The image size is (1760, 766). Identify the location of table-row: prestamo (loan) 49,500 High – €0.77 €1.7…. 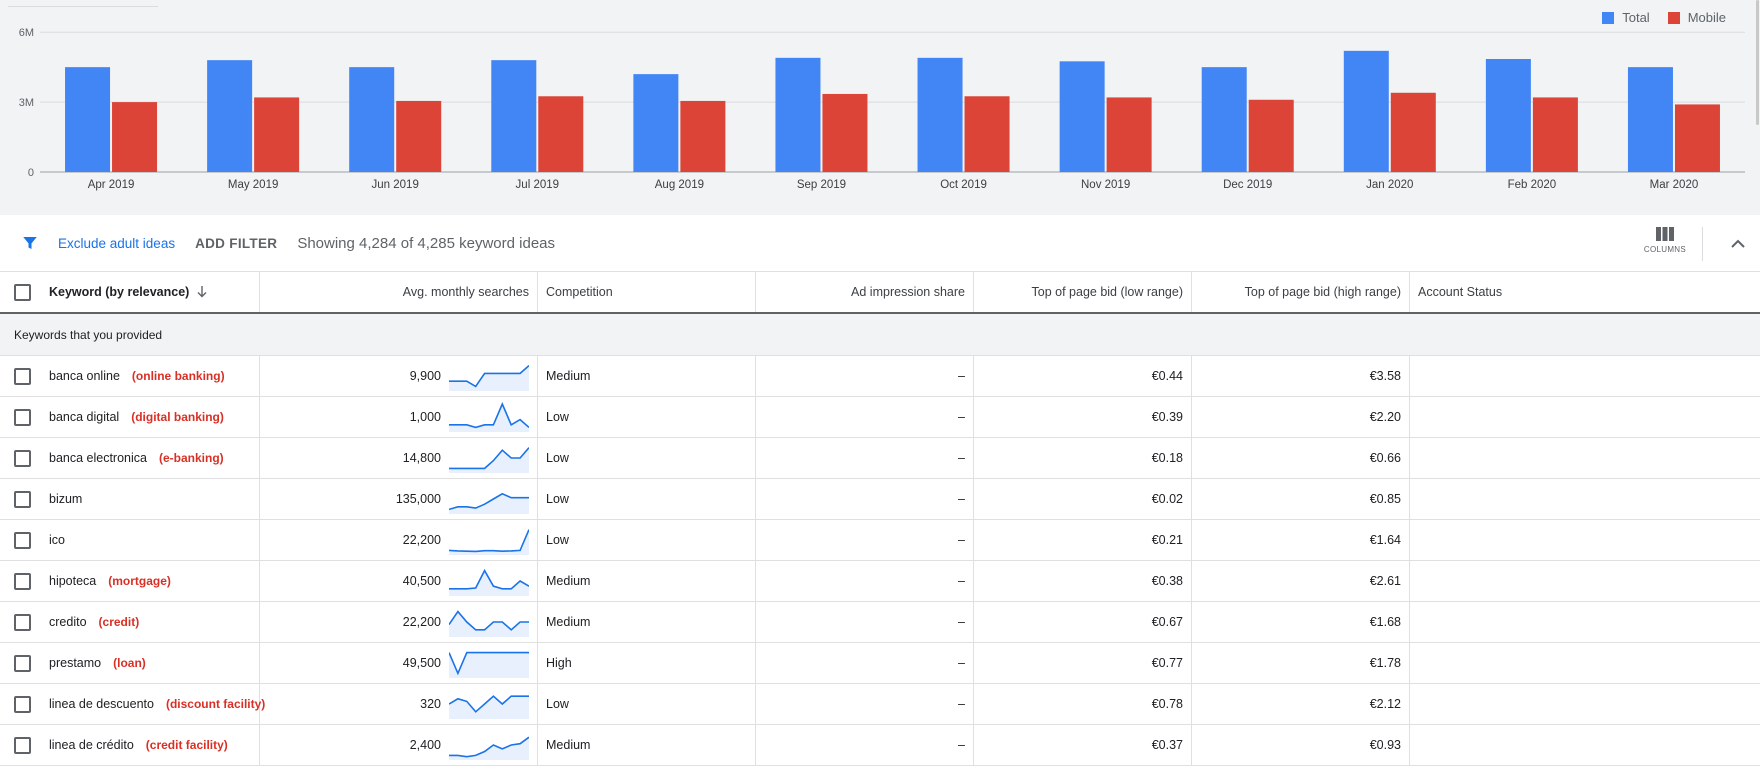
(880, 663).